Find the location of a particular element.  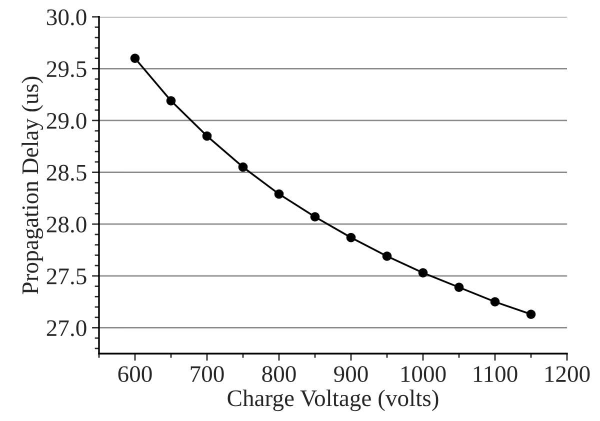

y-tick-label: 27.5 is located at coordinates (66, 276).